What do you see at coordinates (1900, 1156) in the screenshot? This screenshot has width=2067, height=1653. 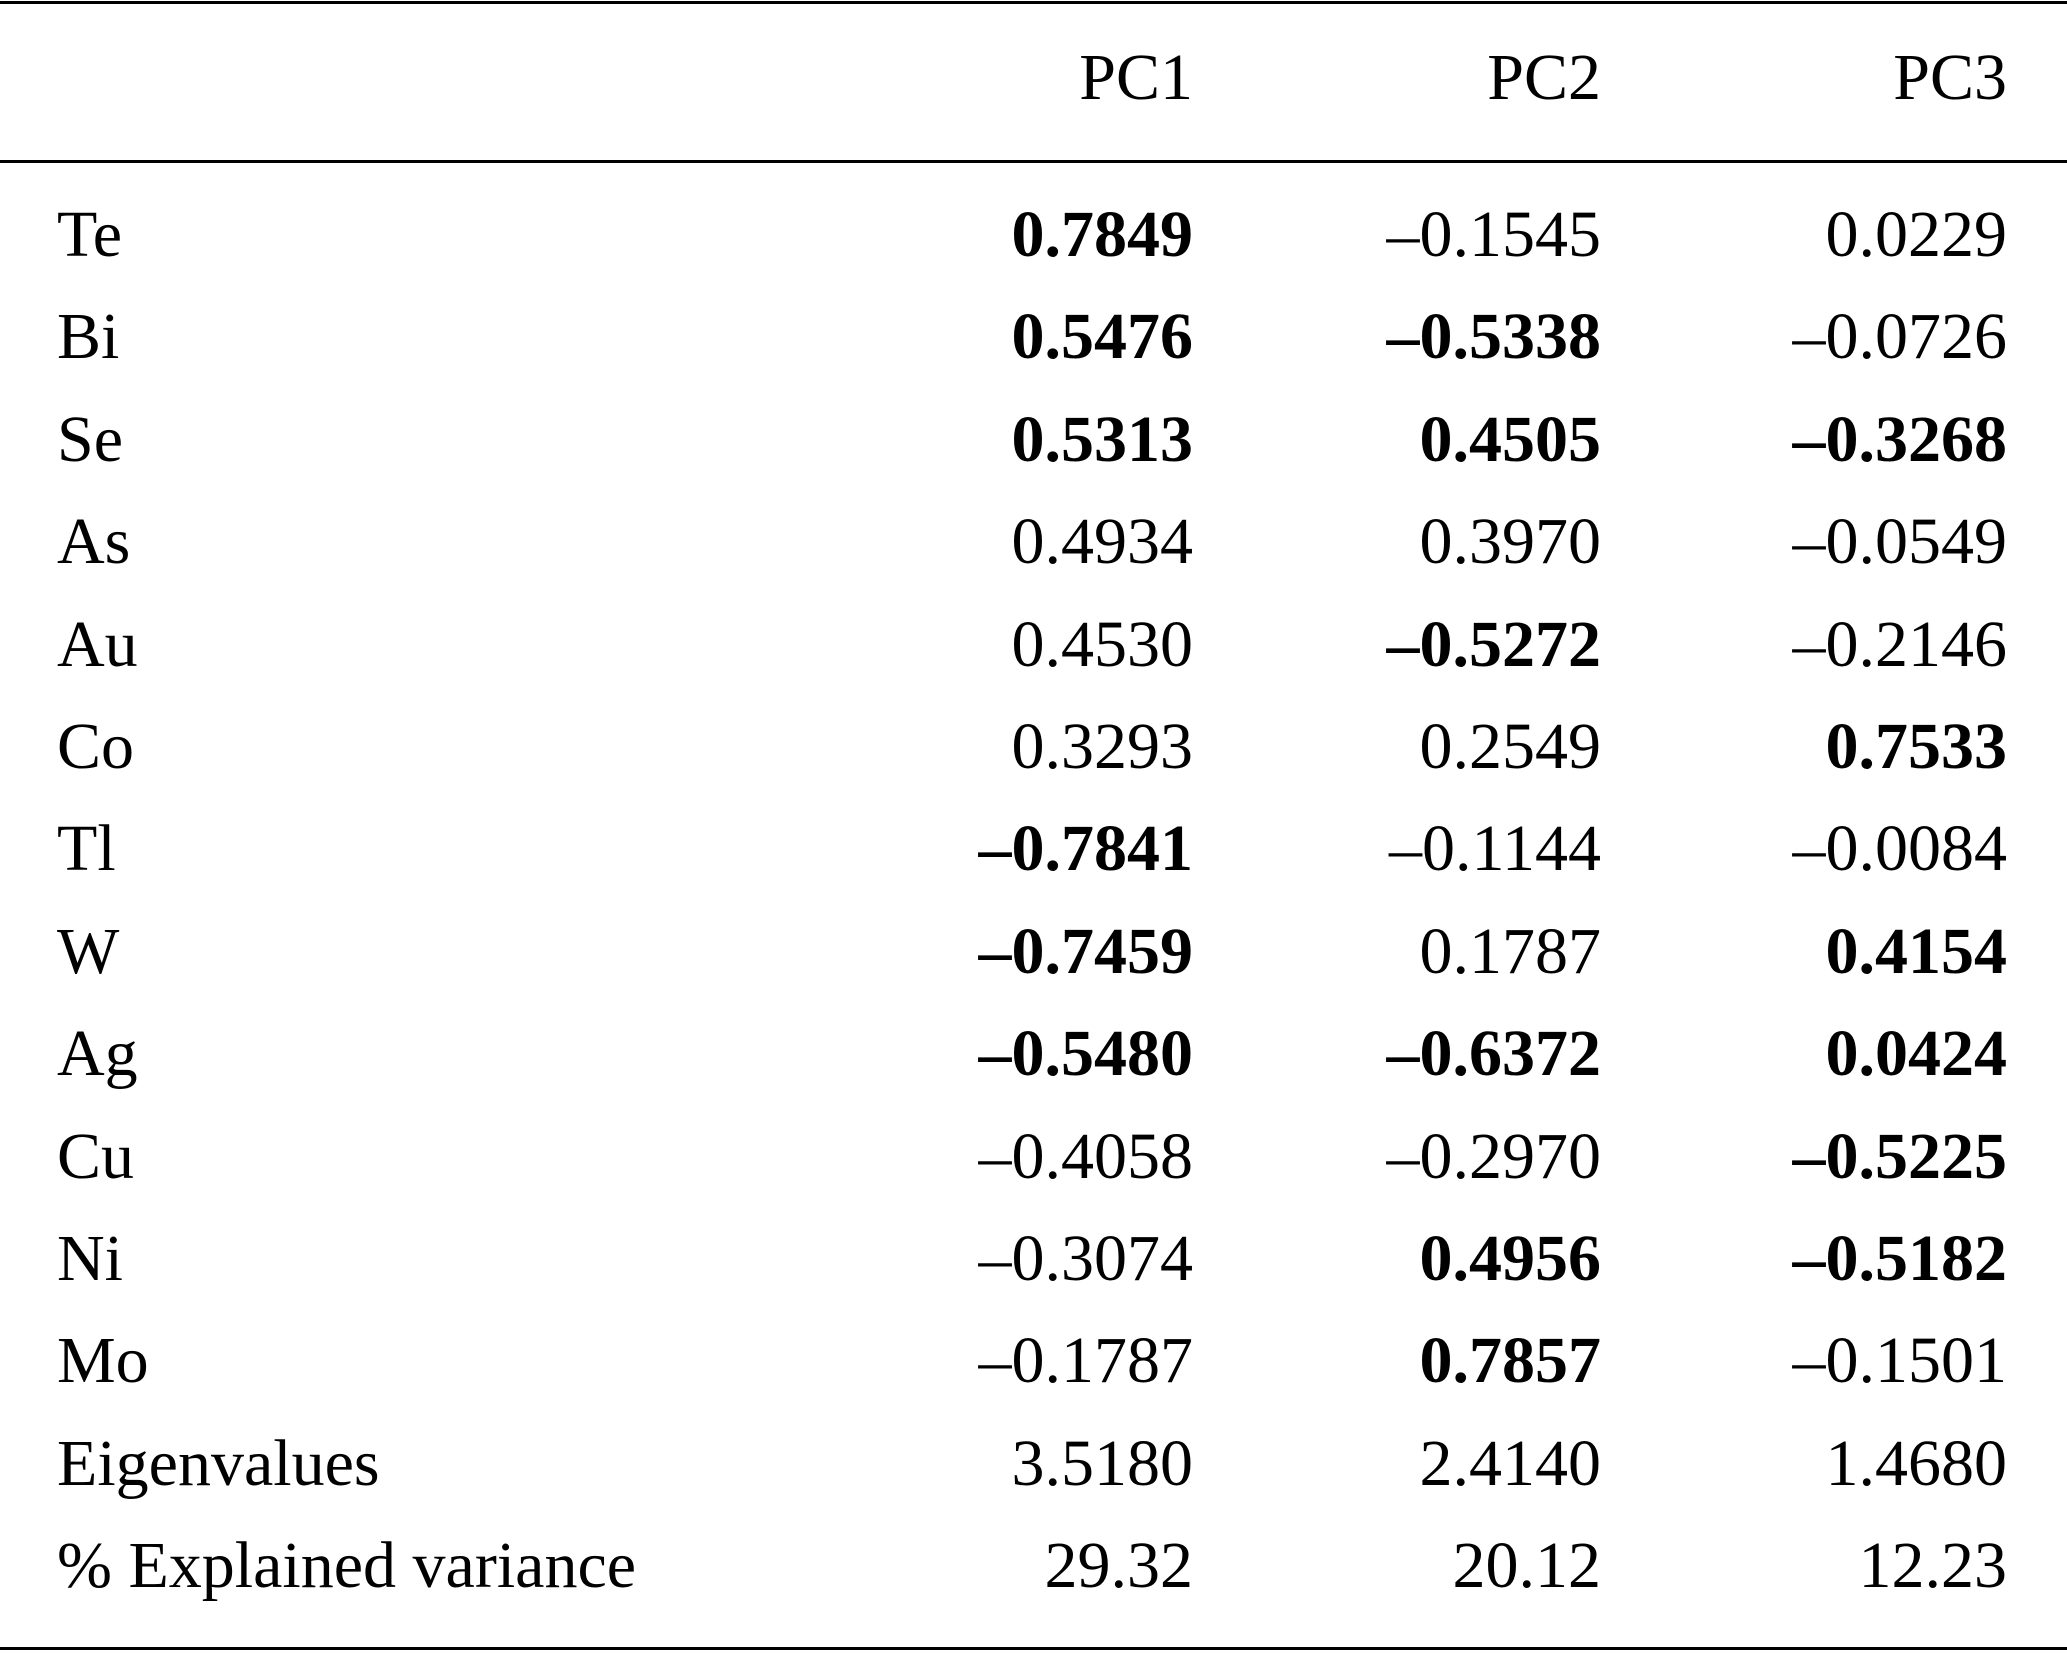 I see `table-cell: –0.5225` at bounding box center [1900, 1156].